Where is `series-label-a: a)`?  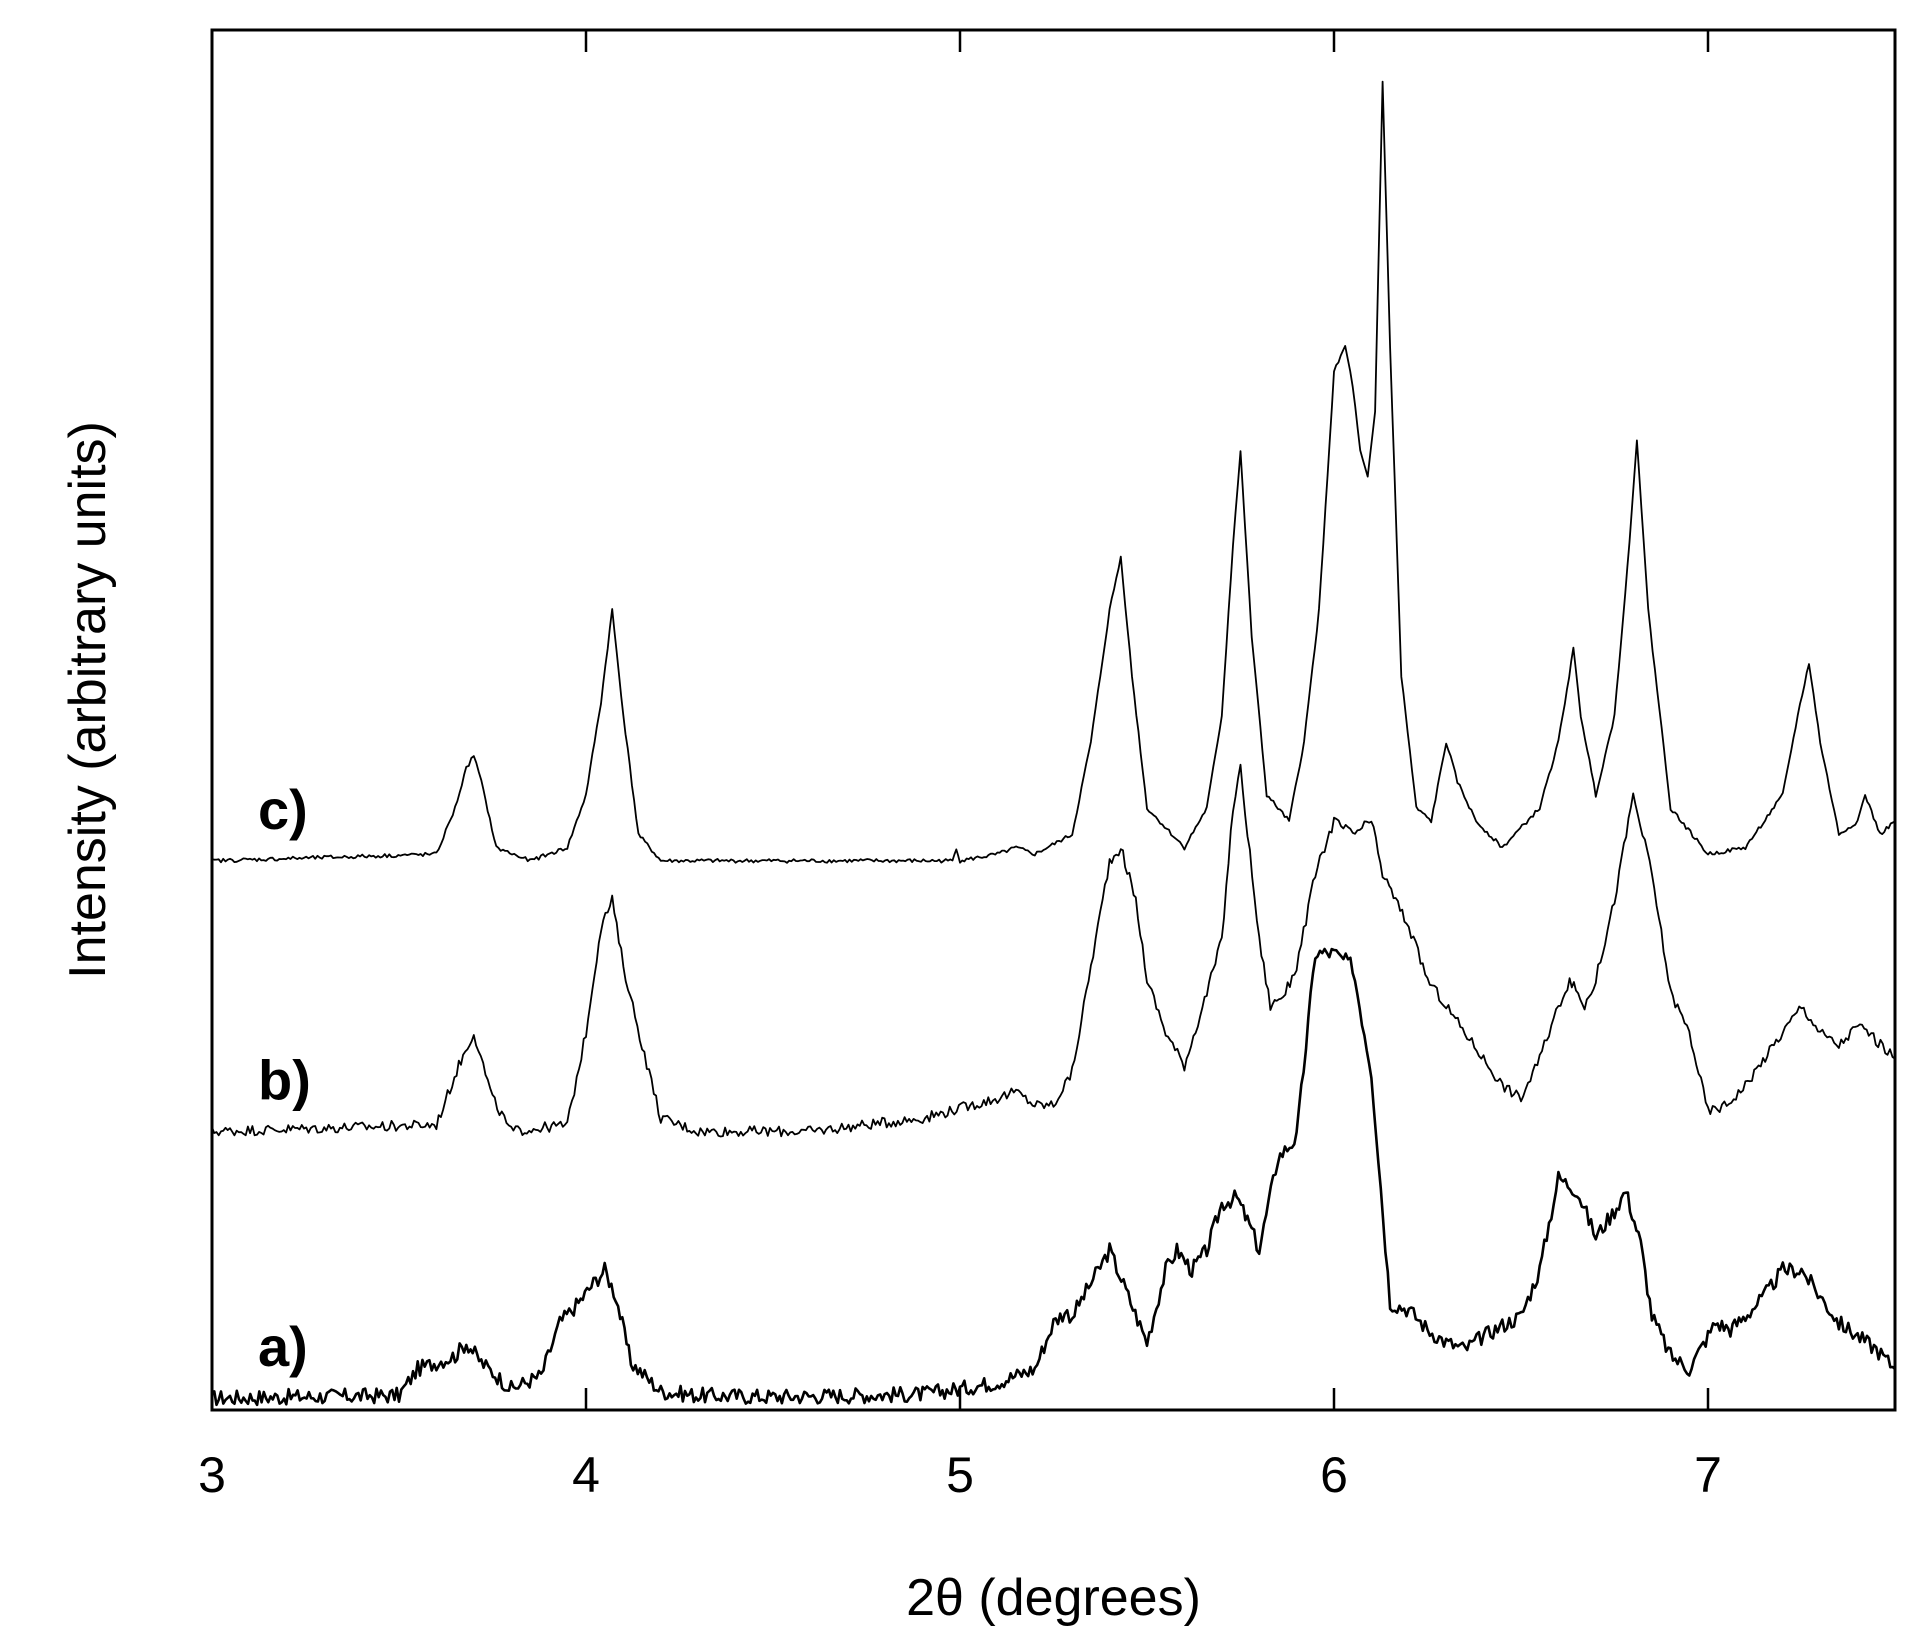
series-label-a: a) is located at coordinates (283, 1346).